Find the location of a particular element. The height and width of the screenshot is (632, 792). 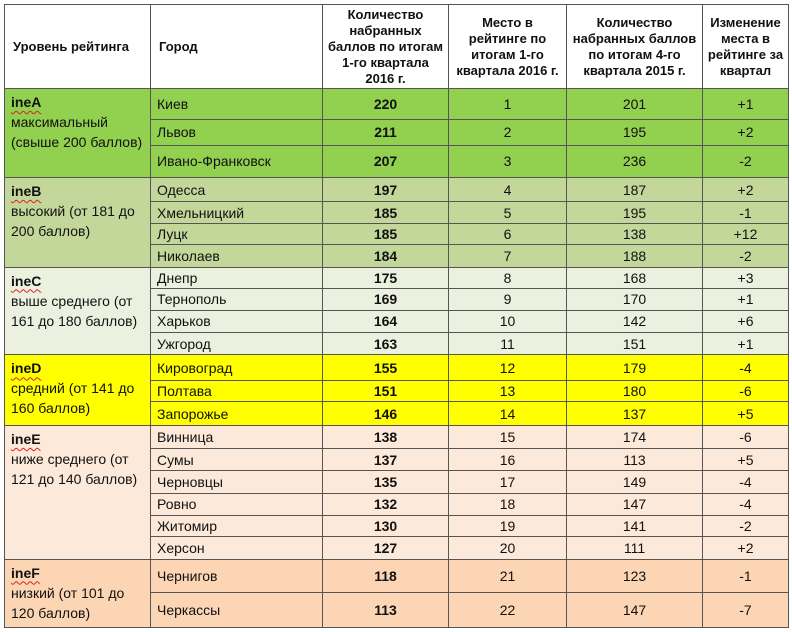

rating-level-code: ineF is located at coordinates (25, 572).